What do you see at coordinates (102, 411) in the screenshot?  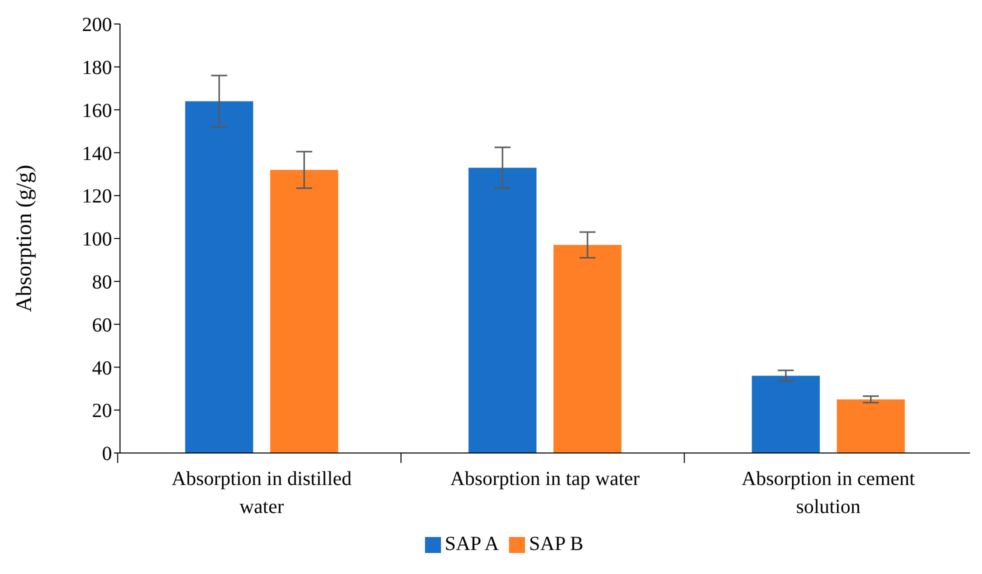 I see `y-tick-label: 20` at bounding box center [102, 411].